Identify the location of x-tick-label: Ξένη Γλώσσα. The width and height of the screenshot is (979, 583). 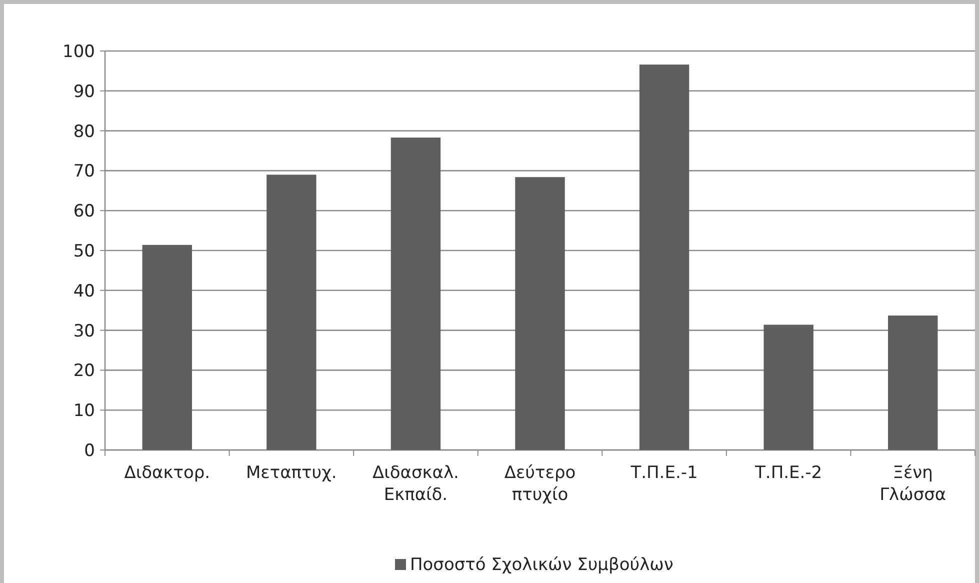
(913, 484).